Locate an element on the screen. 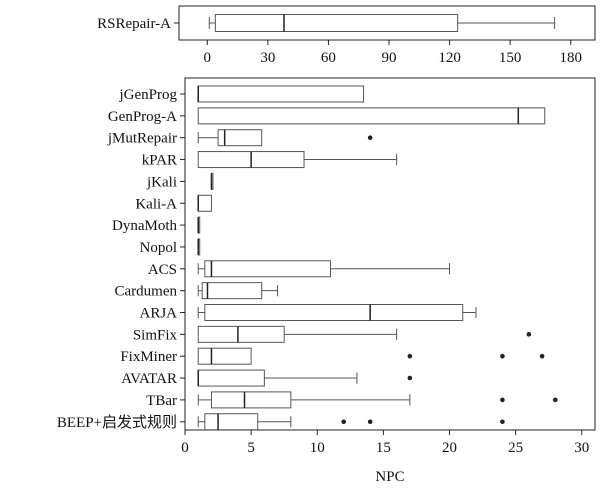  x-tick-label: 150 is located at coordinates (510, 58).